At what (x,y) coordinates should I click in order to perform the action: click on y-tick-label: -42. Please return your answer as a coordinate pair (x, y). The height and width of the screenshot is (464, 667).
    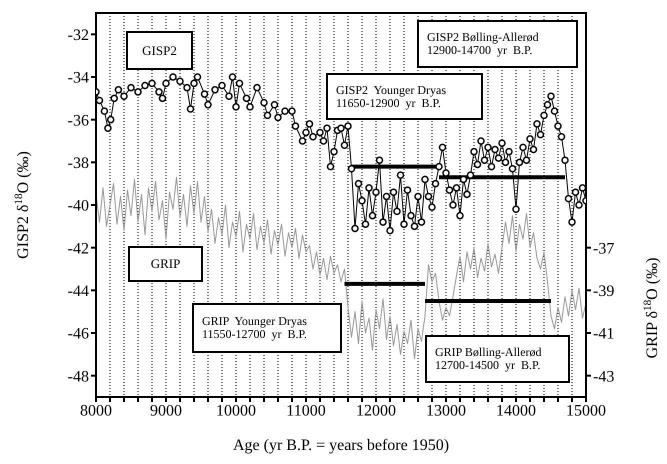
    Looking at the image, I should click on (78, 249).